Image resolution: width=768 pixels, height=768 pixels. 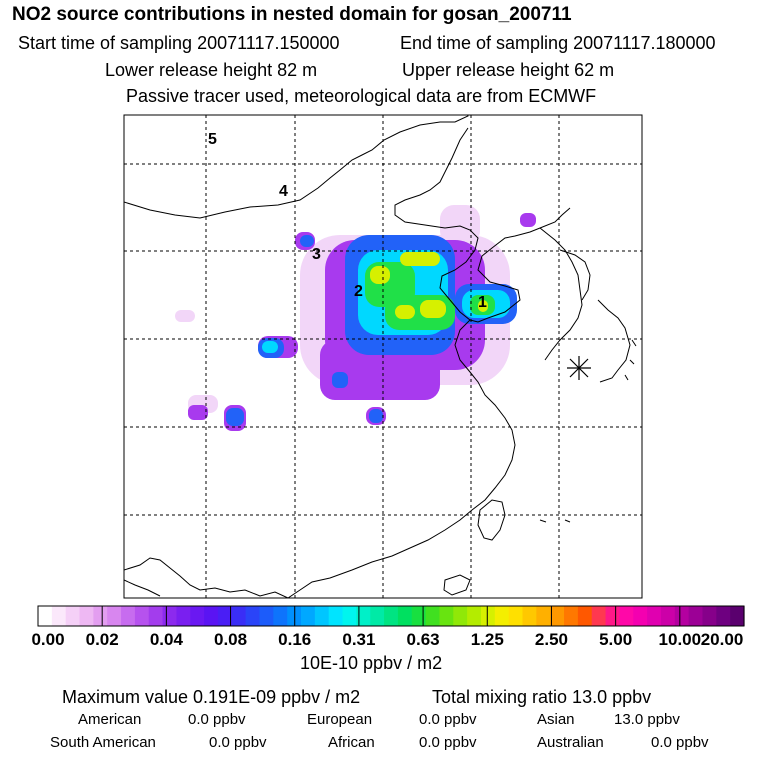 What do you see at coordinates (551, 639) in the screenshot?
I see `colorbar-tick-label: 2.50` at bounding box center [551, 639].